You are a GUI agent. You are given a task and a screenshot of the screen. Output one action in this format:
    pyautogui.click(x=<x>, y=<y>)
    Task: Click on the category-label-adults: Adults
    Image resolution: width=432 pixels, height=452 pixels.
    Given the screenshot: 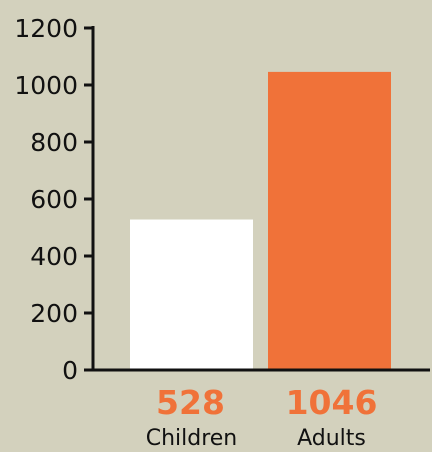 What is the action you would take?
    pyautogui.click(x=331, y=438)
    